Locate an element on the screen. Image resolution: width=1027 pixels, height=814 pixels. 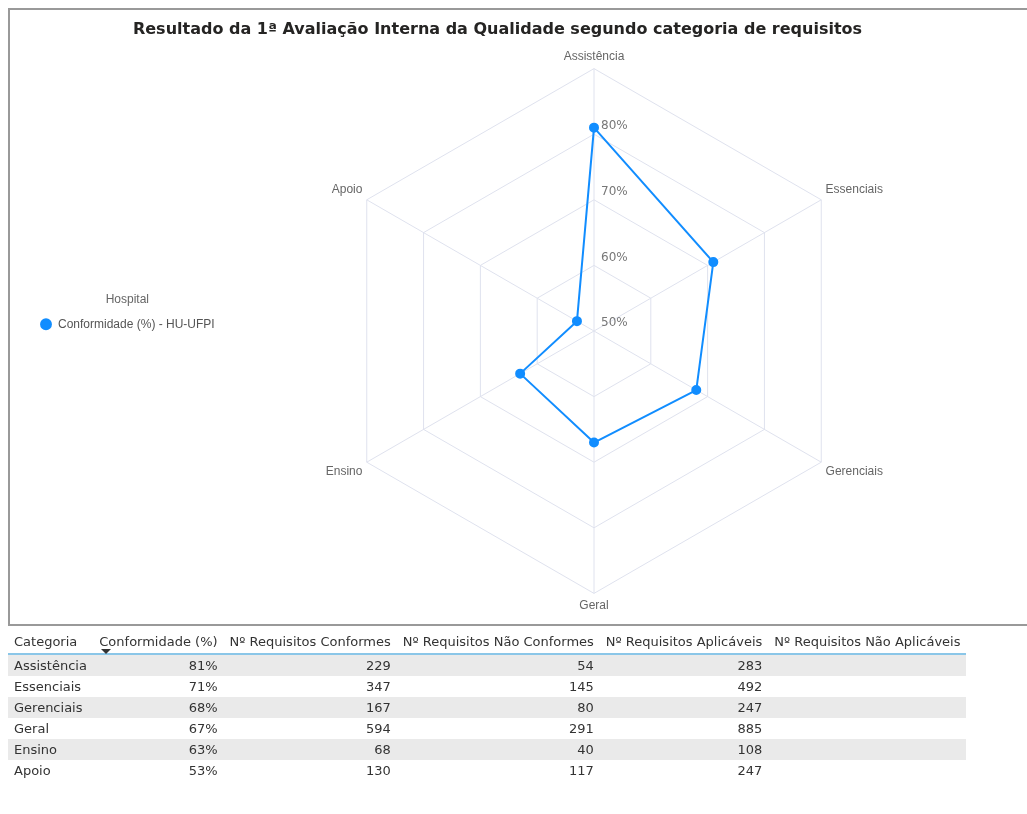
category-label: Essenciais is located at coordinates (48, 687).